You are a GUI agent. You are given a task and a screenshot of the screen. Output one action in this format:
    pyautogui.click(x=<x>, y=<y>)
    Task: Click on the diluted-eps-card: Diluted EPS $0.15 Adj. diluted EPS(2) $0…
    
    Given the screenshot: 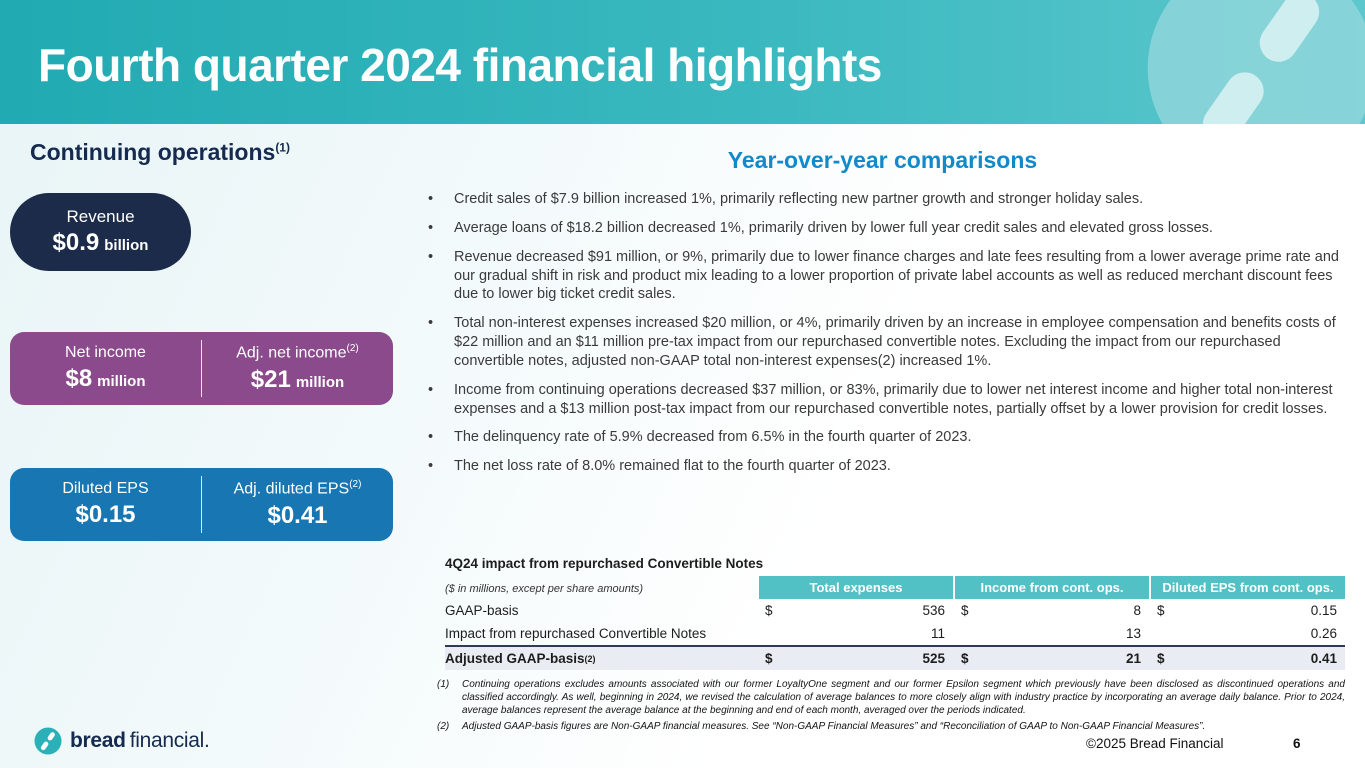 What is the action you would take?
    pyautogui.click(x=201, y=504)
    